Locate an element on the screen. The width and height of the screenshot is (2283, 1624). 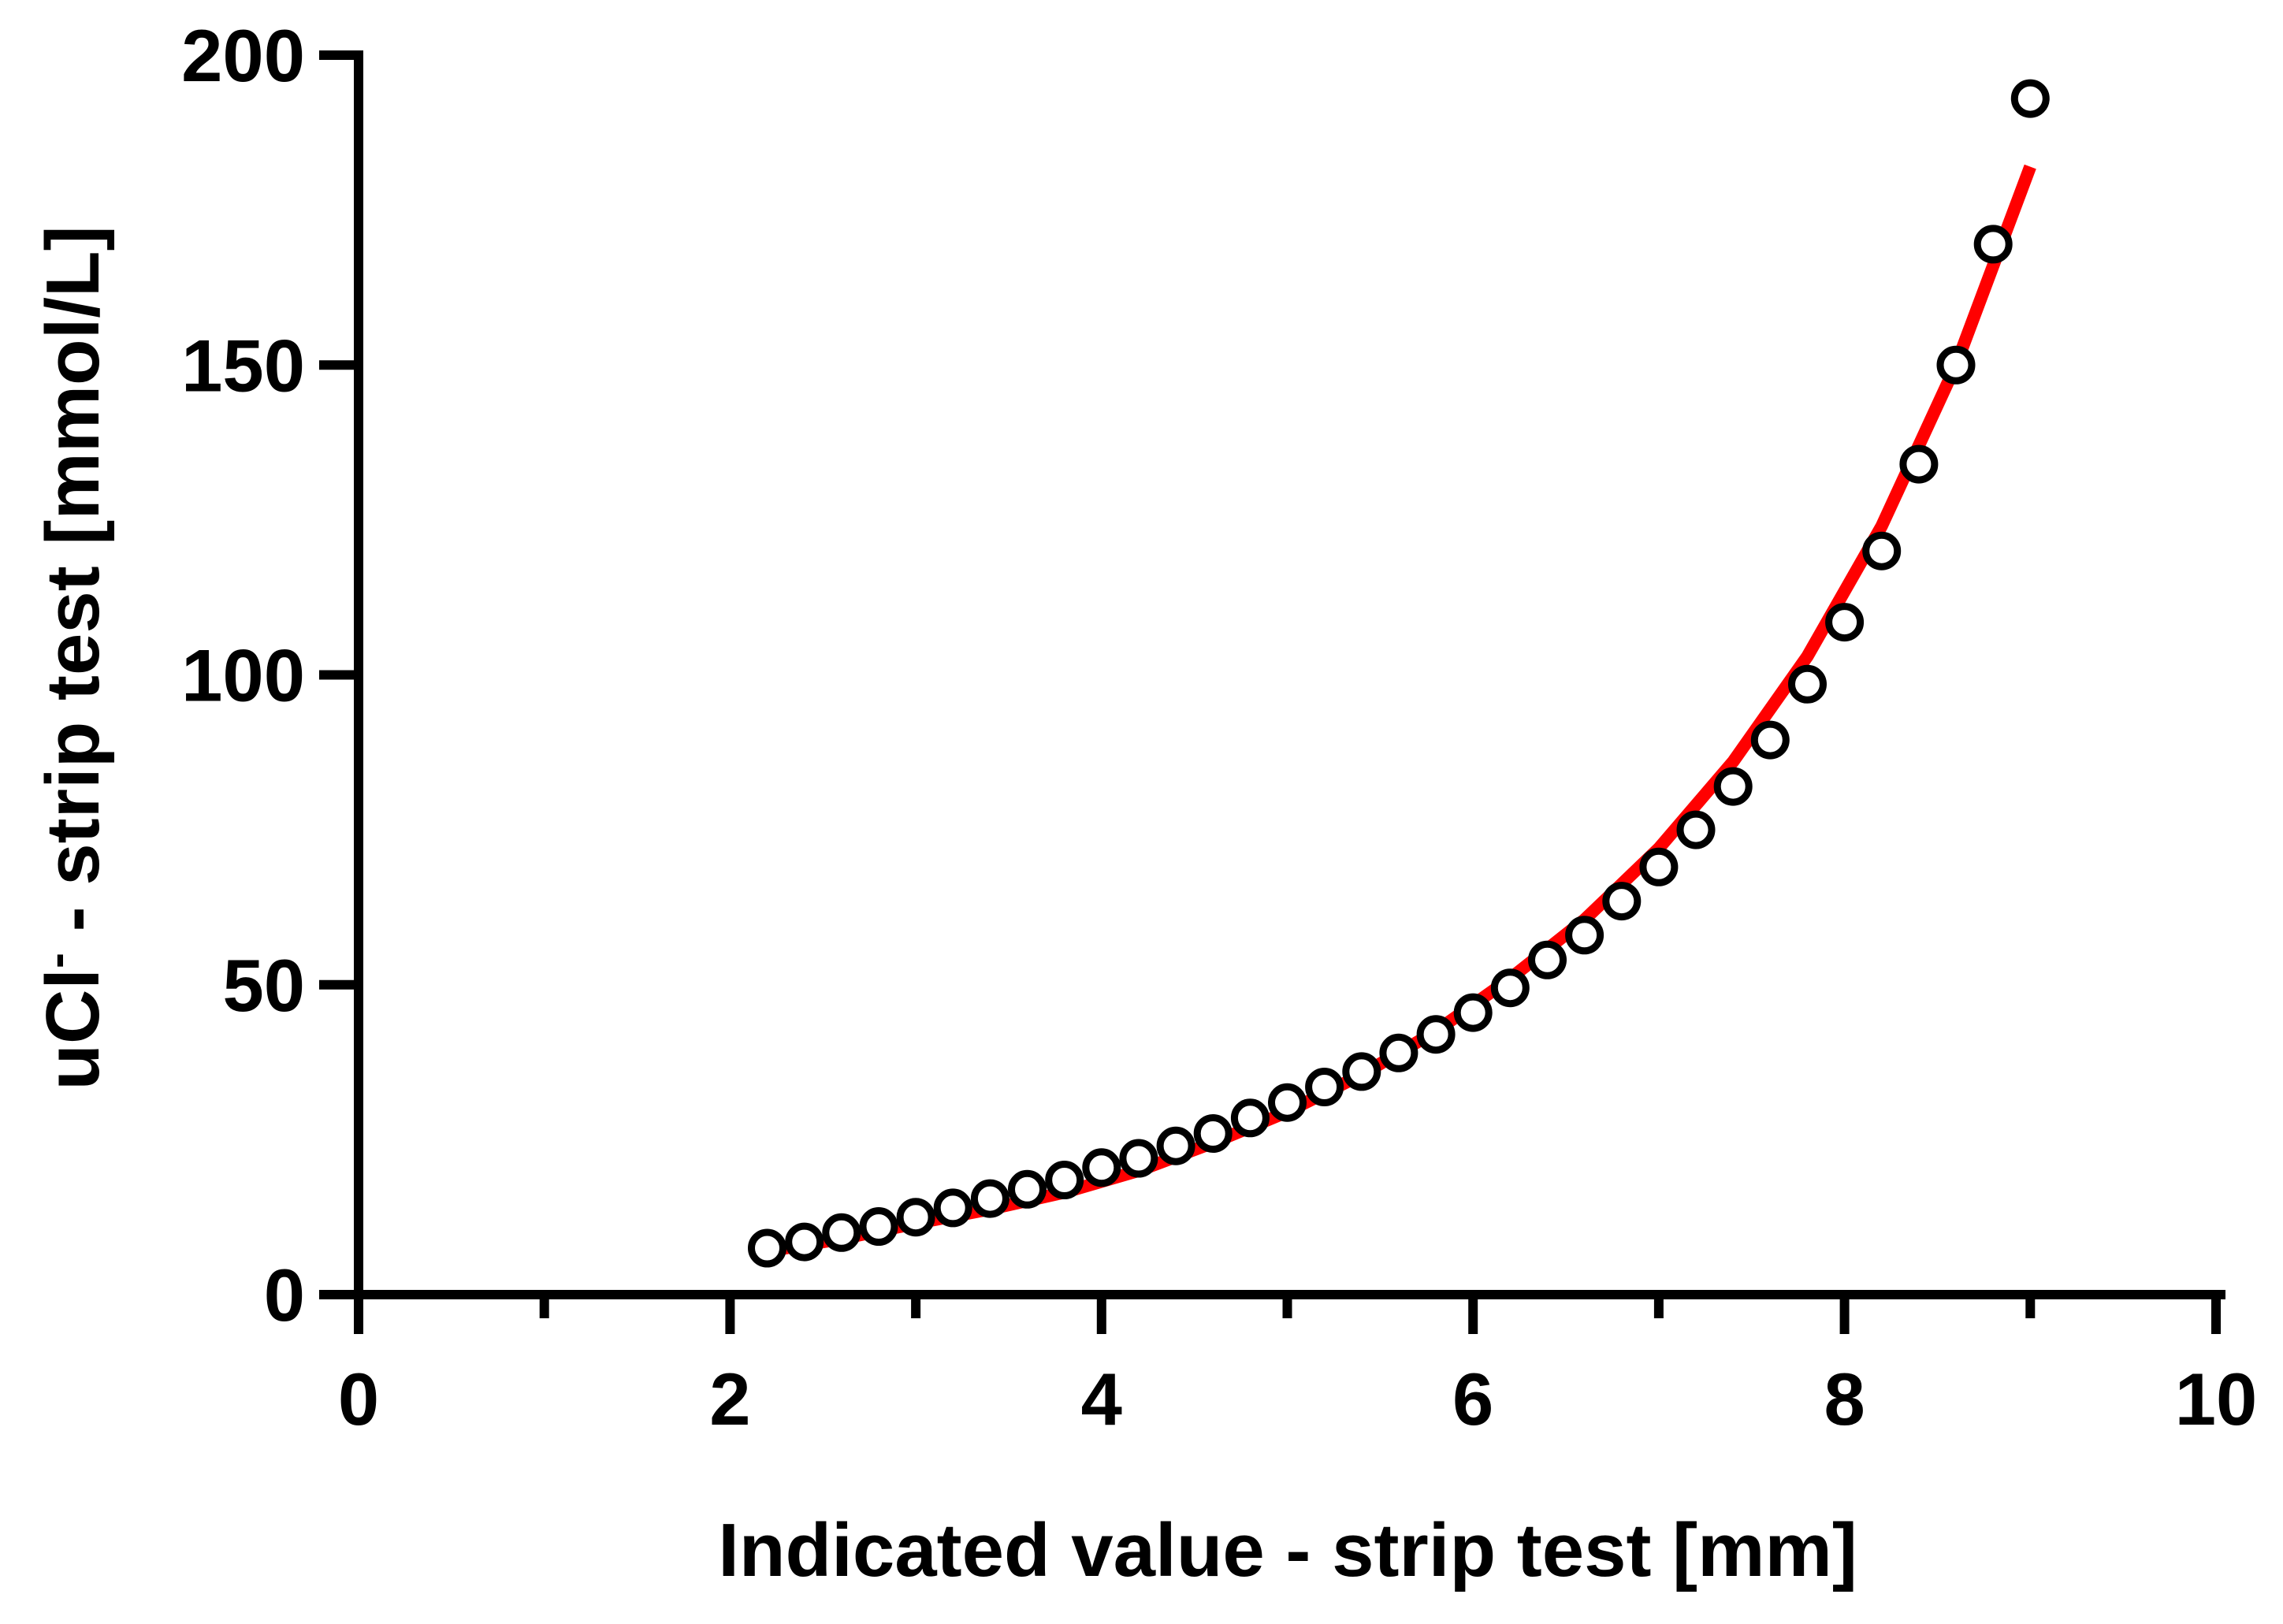
y-tick-label: 200 is located at coordinates (243, 55).